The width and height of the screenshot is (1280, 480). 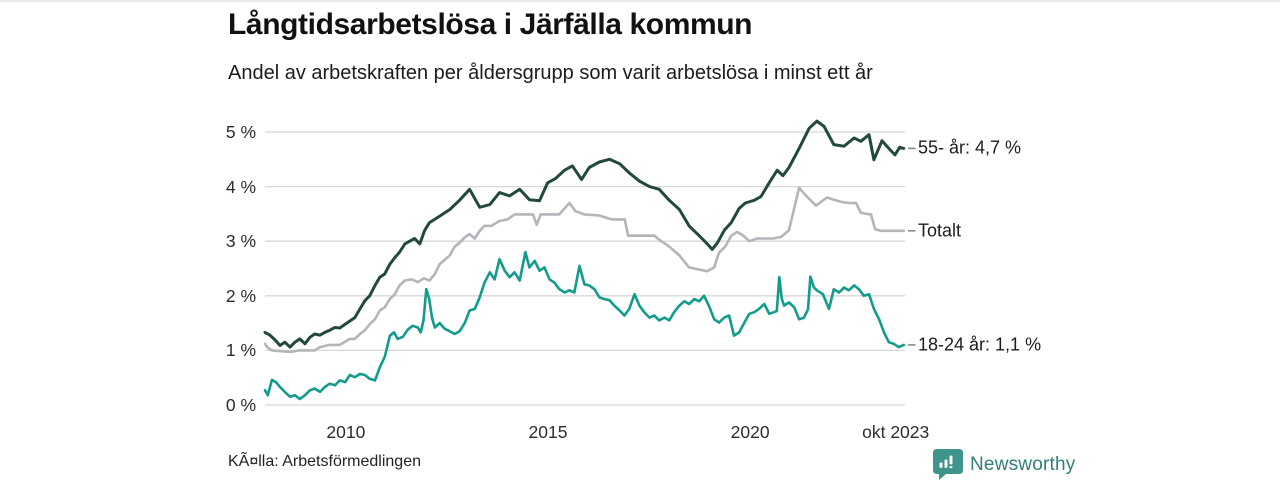 I want to click on x-axis-tick-okt-2023: okt 2023, so click(x=896, y=432).